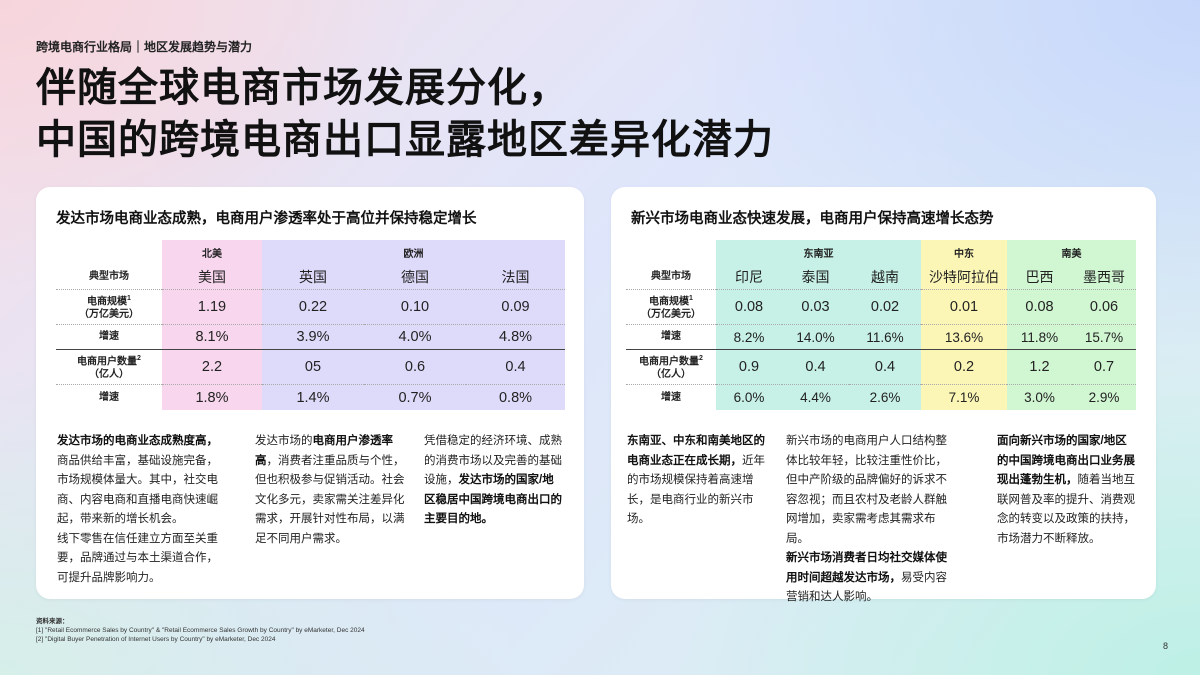 This screenshot has height=675, width=1200. What do you see at coordinates (405, 140) in the screenshot?
I see `page-title-line-2: 中国的跨境电商出口显露地区差异化潜力` at bounding box center [405, 140].